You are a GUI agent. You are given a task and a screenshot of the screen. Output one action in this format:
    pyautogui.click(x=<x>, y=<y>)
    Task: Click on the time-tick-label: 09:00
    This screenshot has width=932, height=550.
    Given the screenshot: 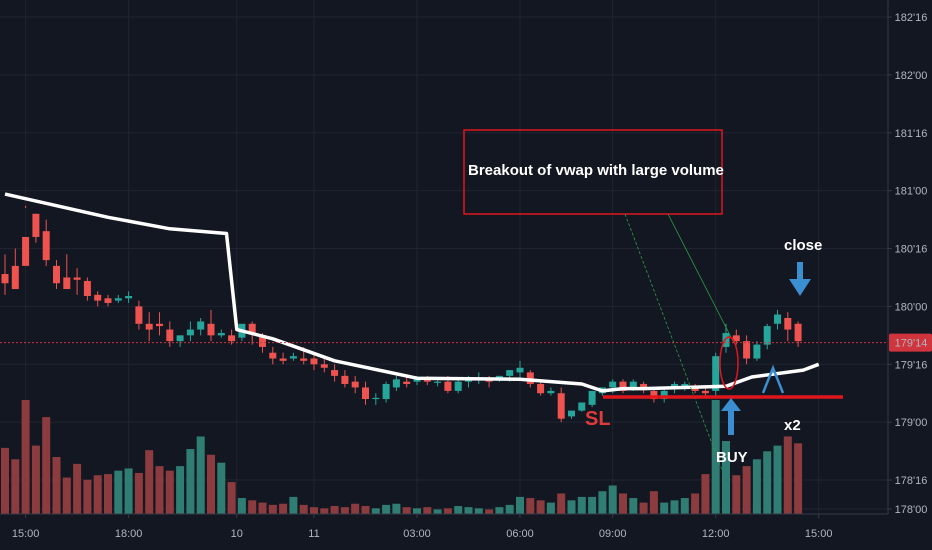 What is the action you would take?
    pyautogui.click(x=613, y=534)
    